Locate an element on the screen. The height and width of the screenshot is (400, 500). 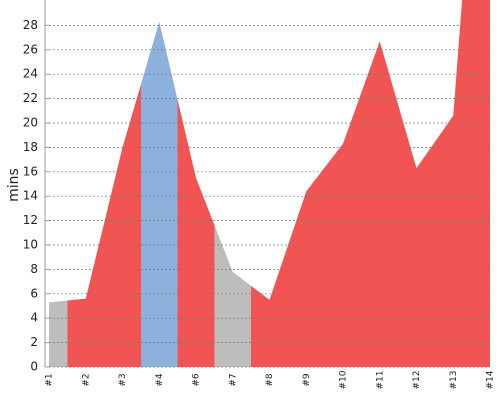
x-tick-label: #13 is located at coordinates (454, 380).